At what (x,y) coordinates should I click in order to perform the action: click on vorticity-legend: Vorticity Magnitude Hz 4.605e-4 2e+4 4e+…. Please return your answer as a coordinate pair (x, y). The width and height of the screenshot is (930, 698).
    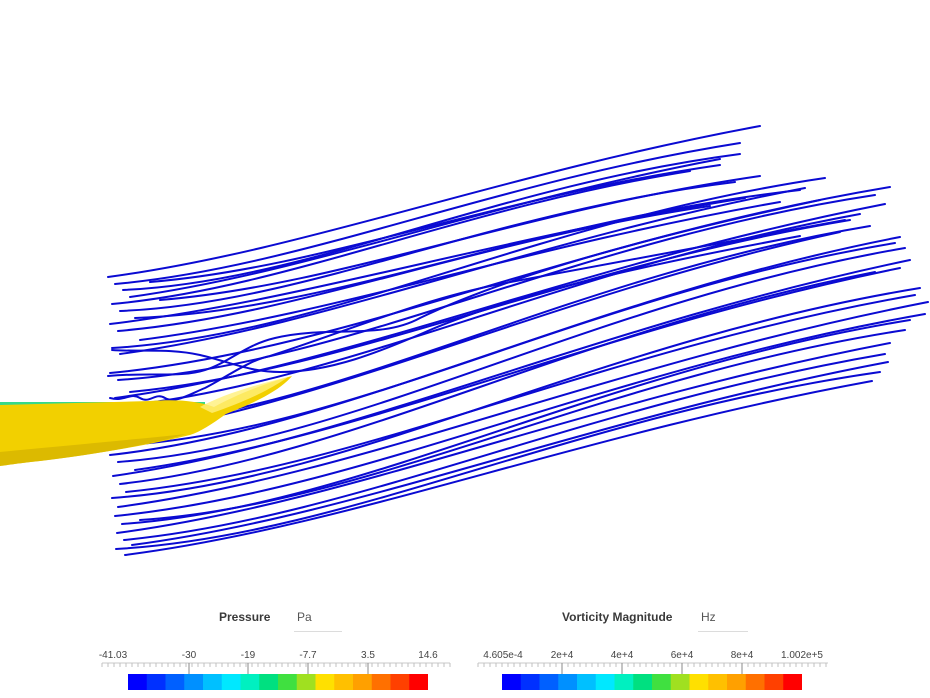
    Looking at the image, I should click on (653, 649).